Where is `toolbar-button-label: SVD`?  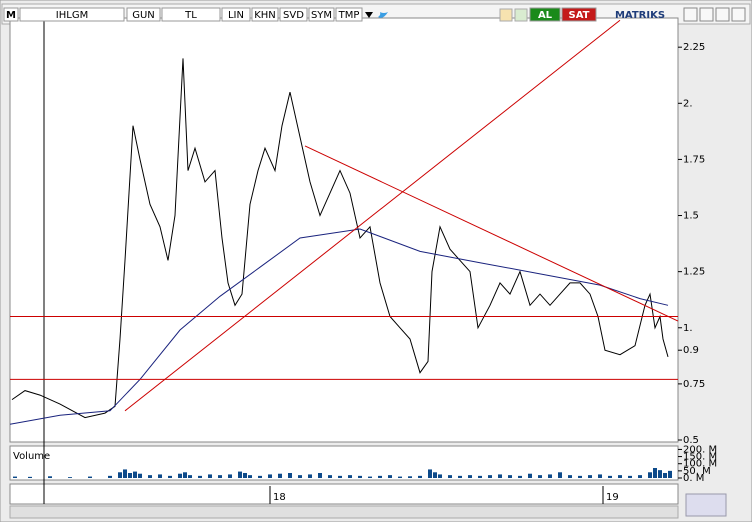
toolbar-button-label: SVD is located at coordinates (293, 15).